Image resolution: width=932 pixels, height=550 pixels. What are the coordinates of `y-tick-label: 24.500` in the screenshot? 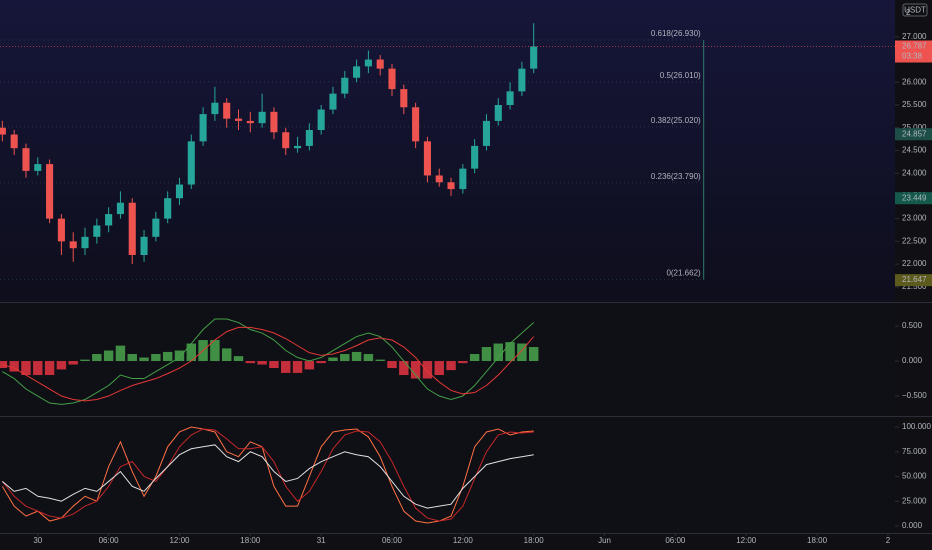 It's located at (914, 150).